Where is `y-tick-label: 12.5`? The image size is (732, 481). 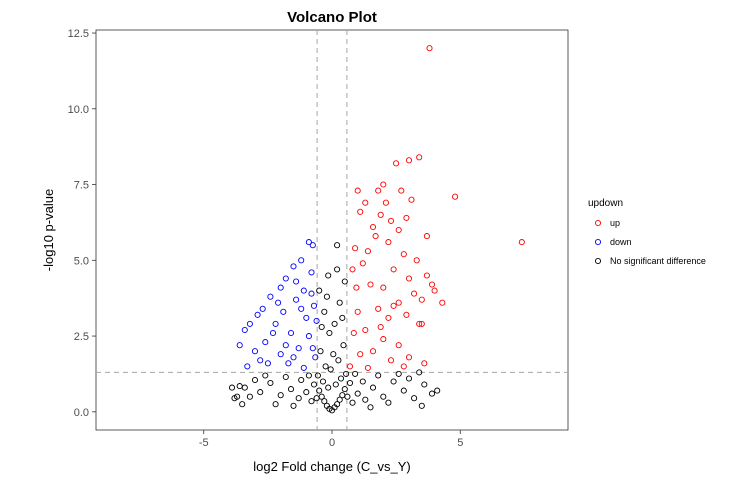
y-tick-label: 12.5 is located at coordinates (78, 34).